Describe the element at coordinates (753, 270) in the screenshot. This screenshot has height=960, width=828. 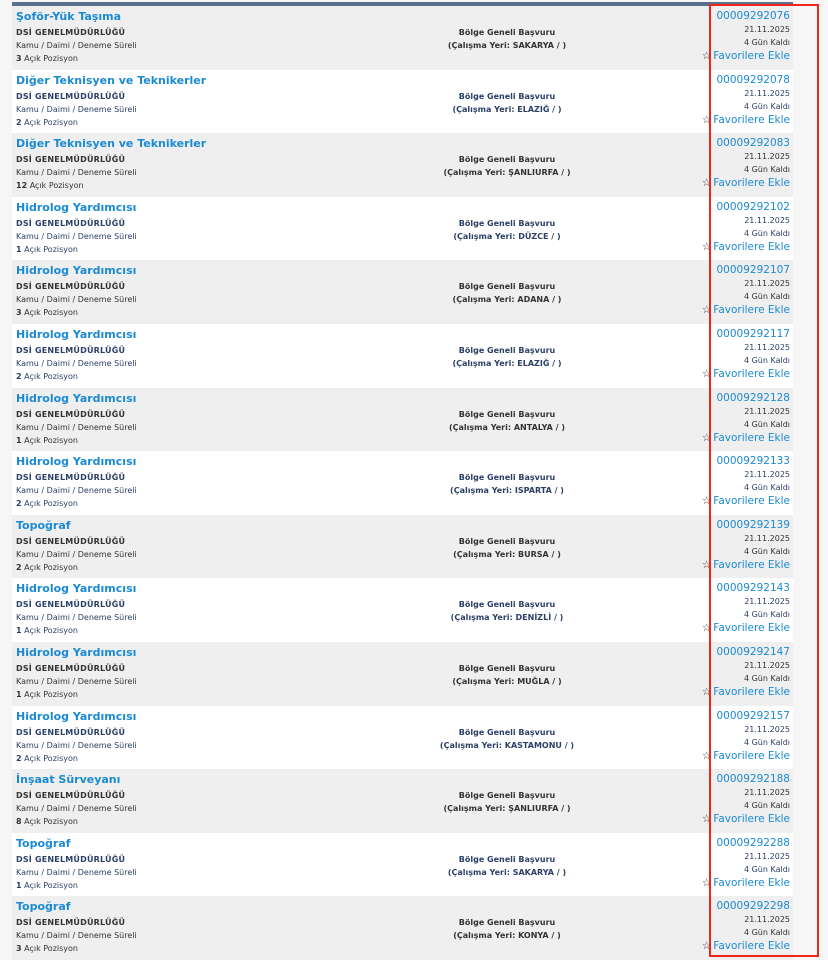
I see `listing-number-link: 00009292107` at that location.